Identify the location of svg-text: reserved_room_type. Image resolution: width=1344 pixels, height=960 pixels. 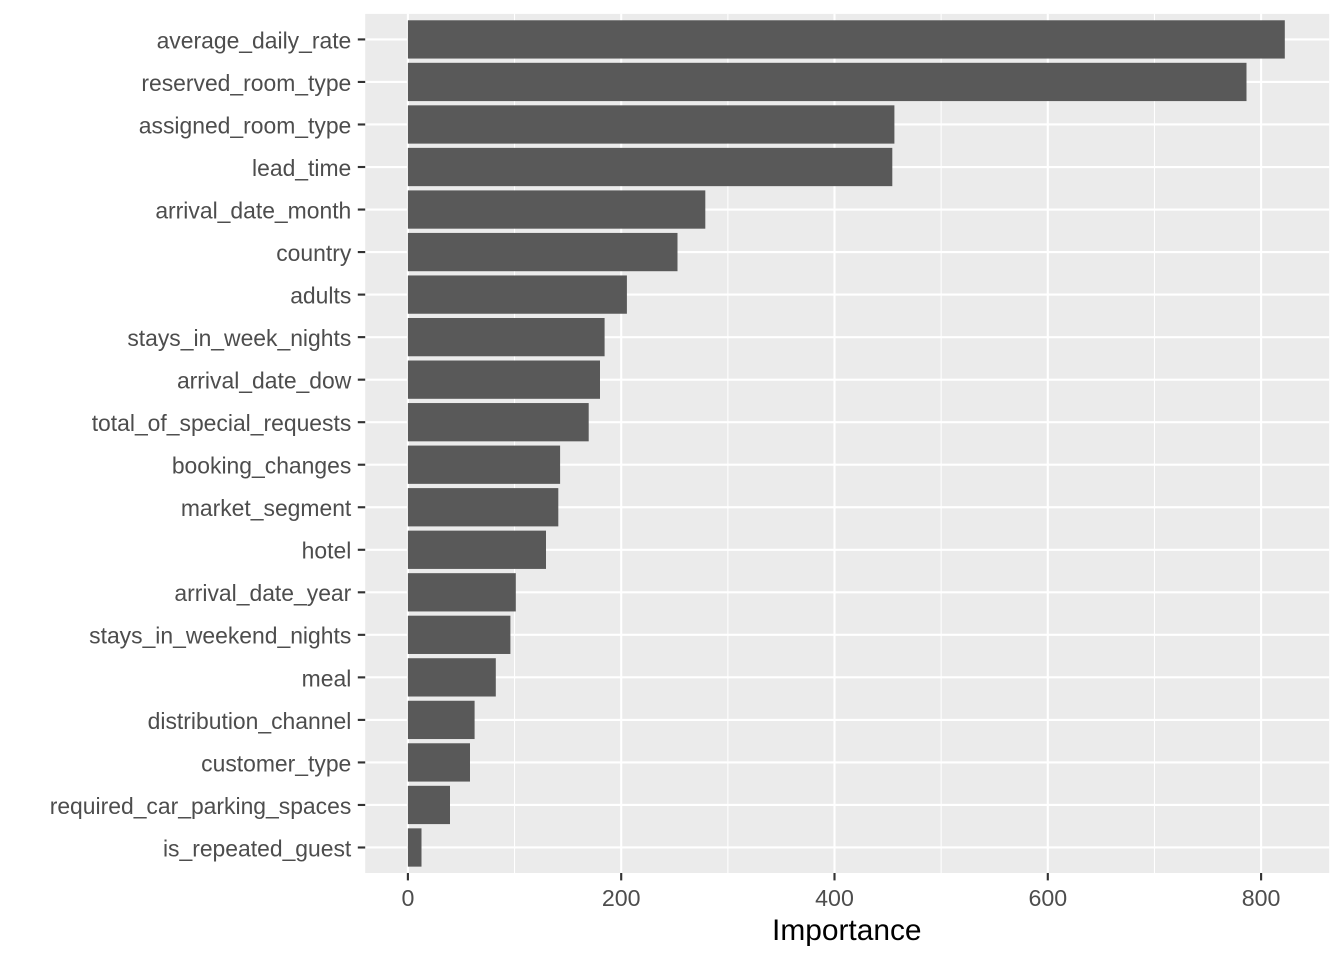
(246, 83).